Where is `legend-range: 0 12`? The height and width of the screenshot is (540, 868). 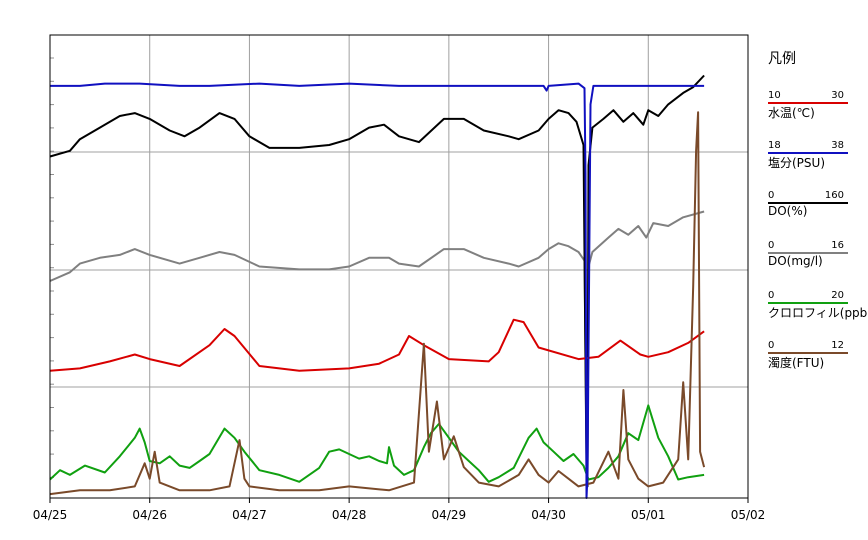
legend-range: 0 12 is located at coordinates (808, 346).